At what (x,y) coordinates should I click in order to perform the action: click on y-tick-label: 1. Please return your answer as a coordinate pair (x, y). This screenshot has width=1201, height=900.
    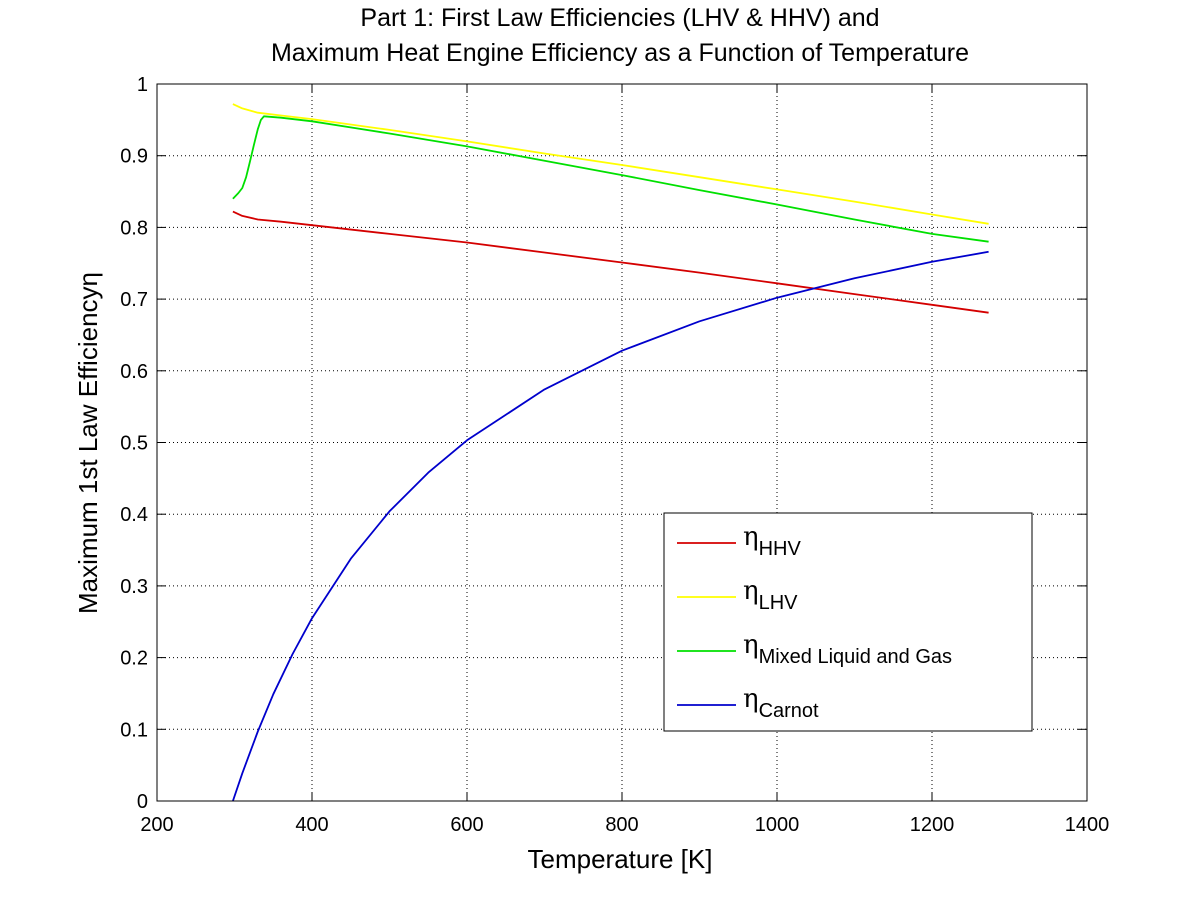
    Looking at the image, I should click on (142, 85).